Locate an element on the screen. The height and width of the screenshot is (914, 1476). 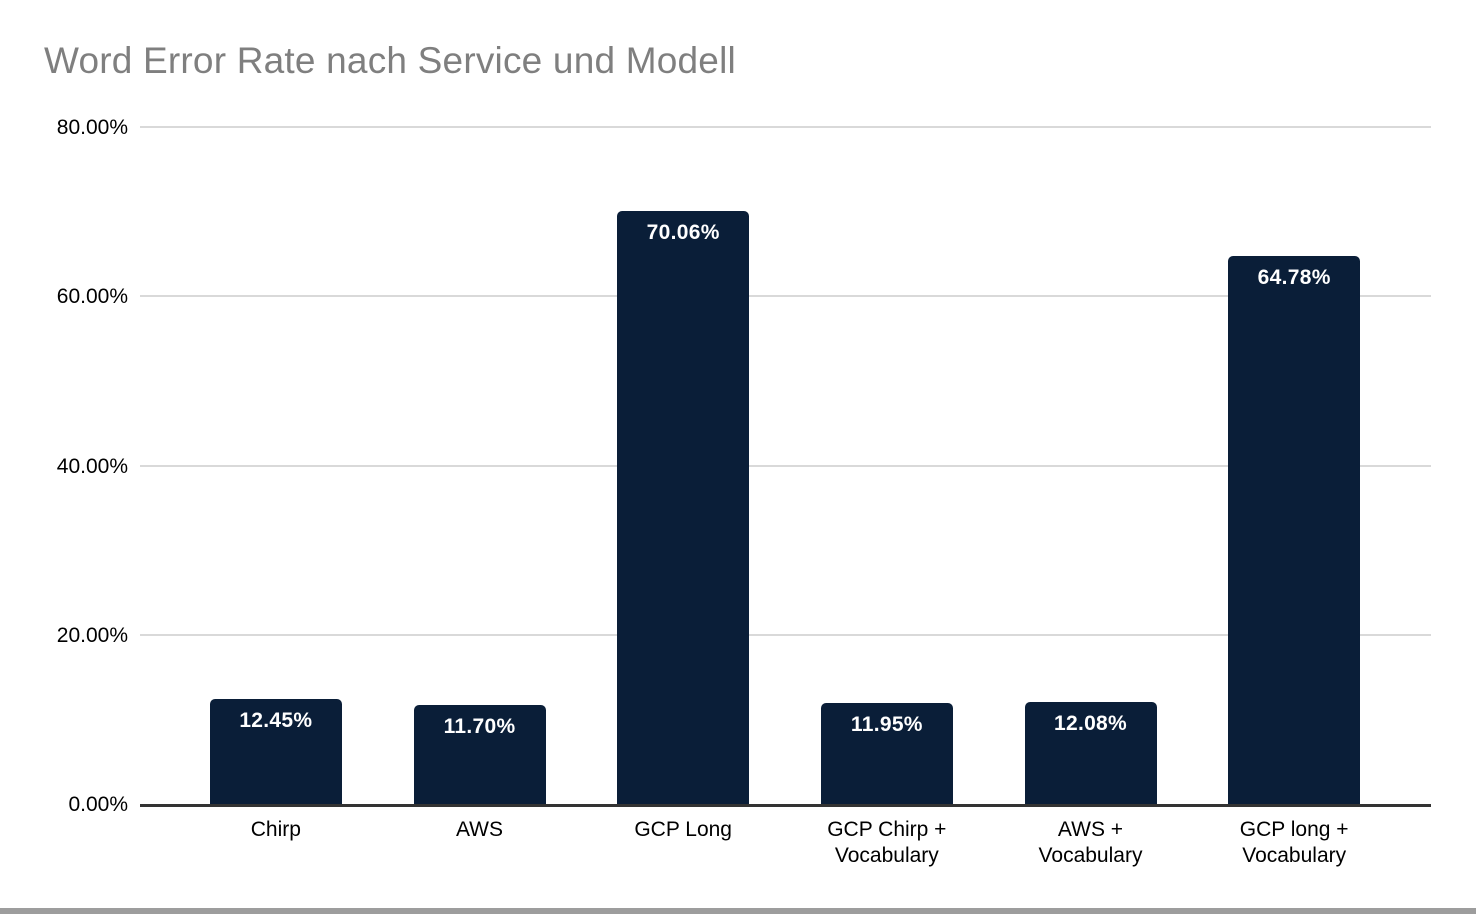
bottom-border-strip is located at coordinates (738, 911).